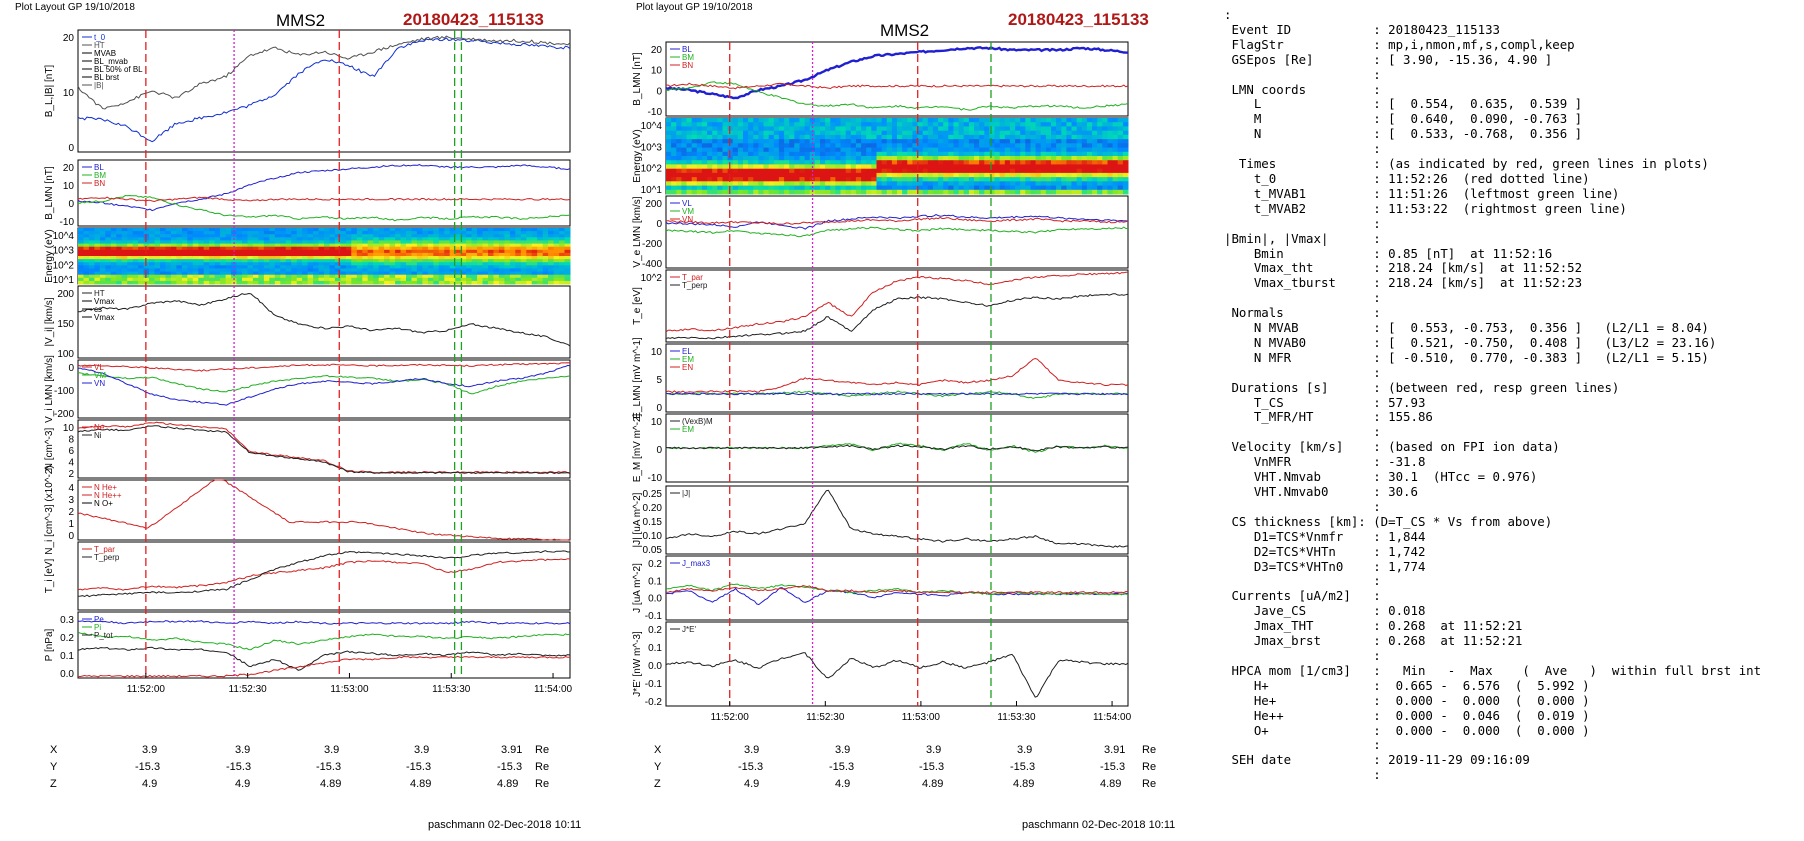 This screenshot has height=841, width=1804. I want to click on legend-label: BM, so click(688, 57).